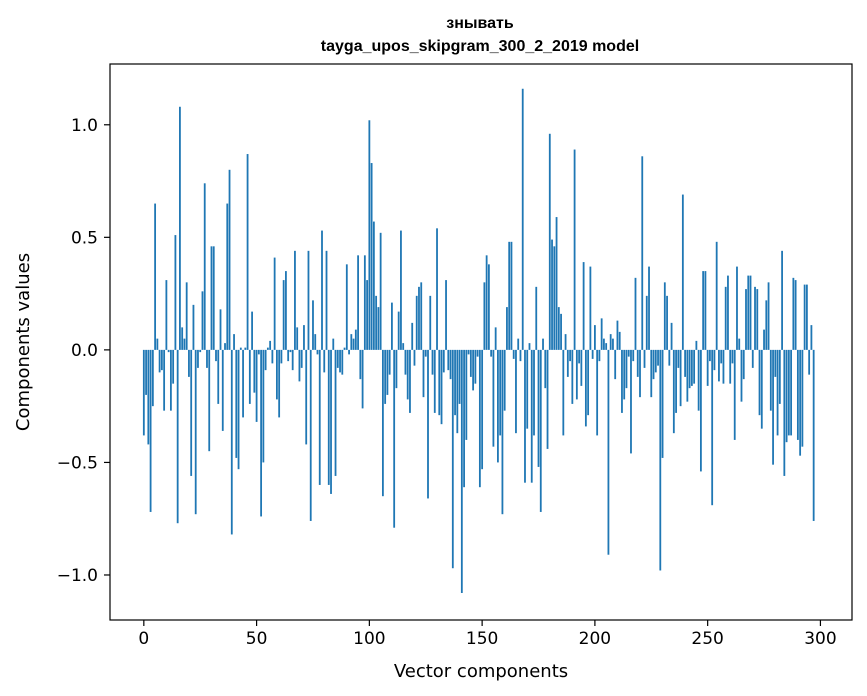 This screenshot has height=696, width=867. I want to click on y-tick-label: −0.5, so click(77, 463).